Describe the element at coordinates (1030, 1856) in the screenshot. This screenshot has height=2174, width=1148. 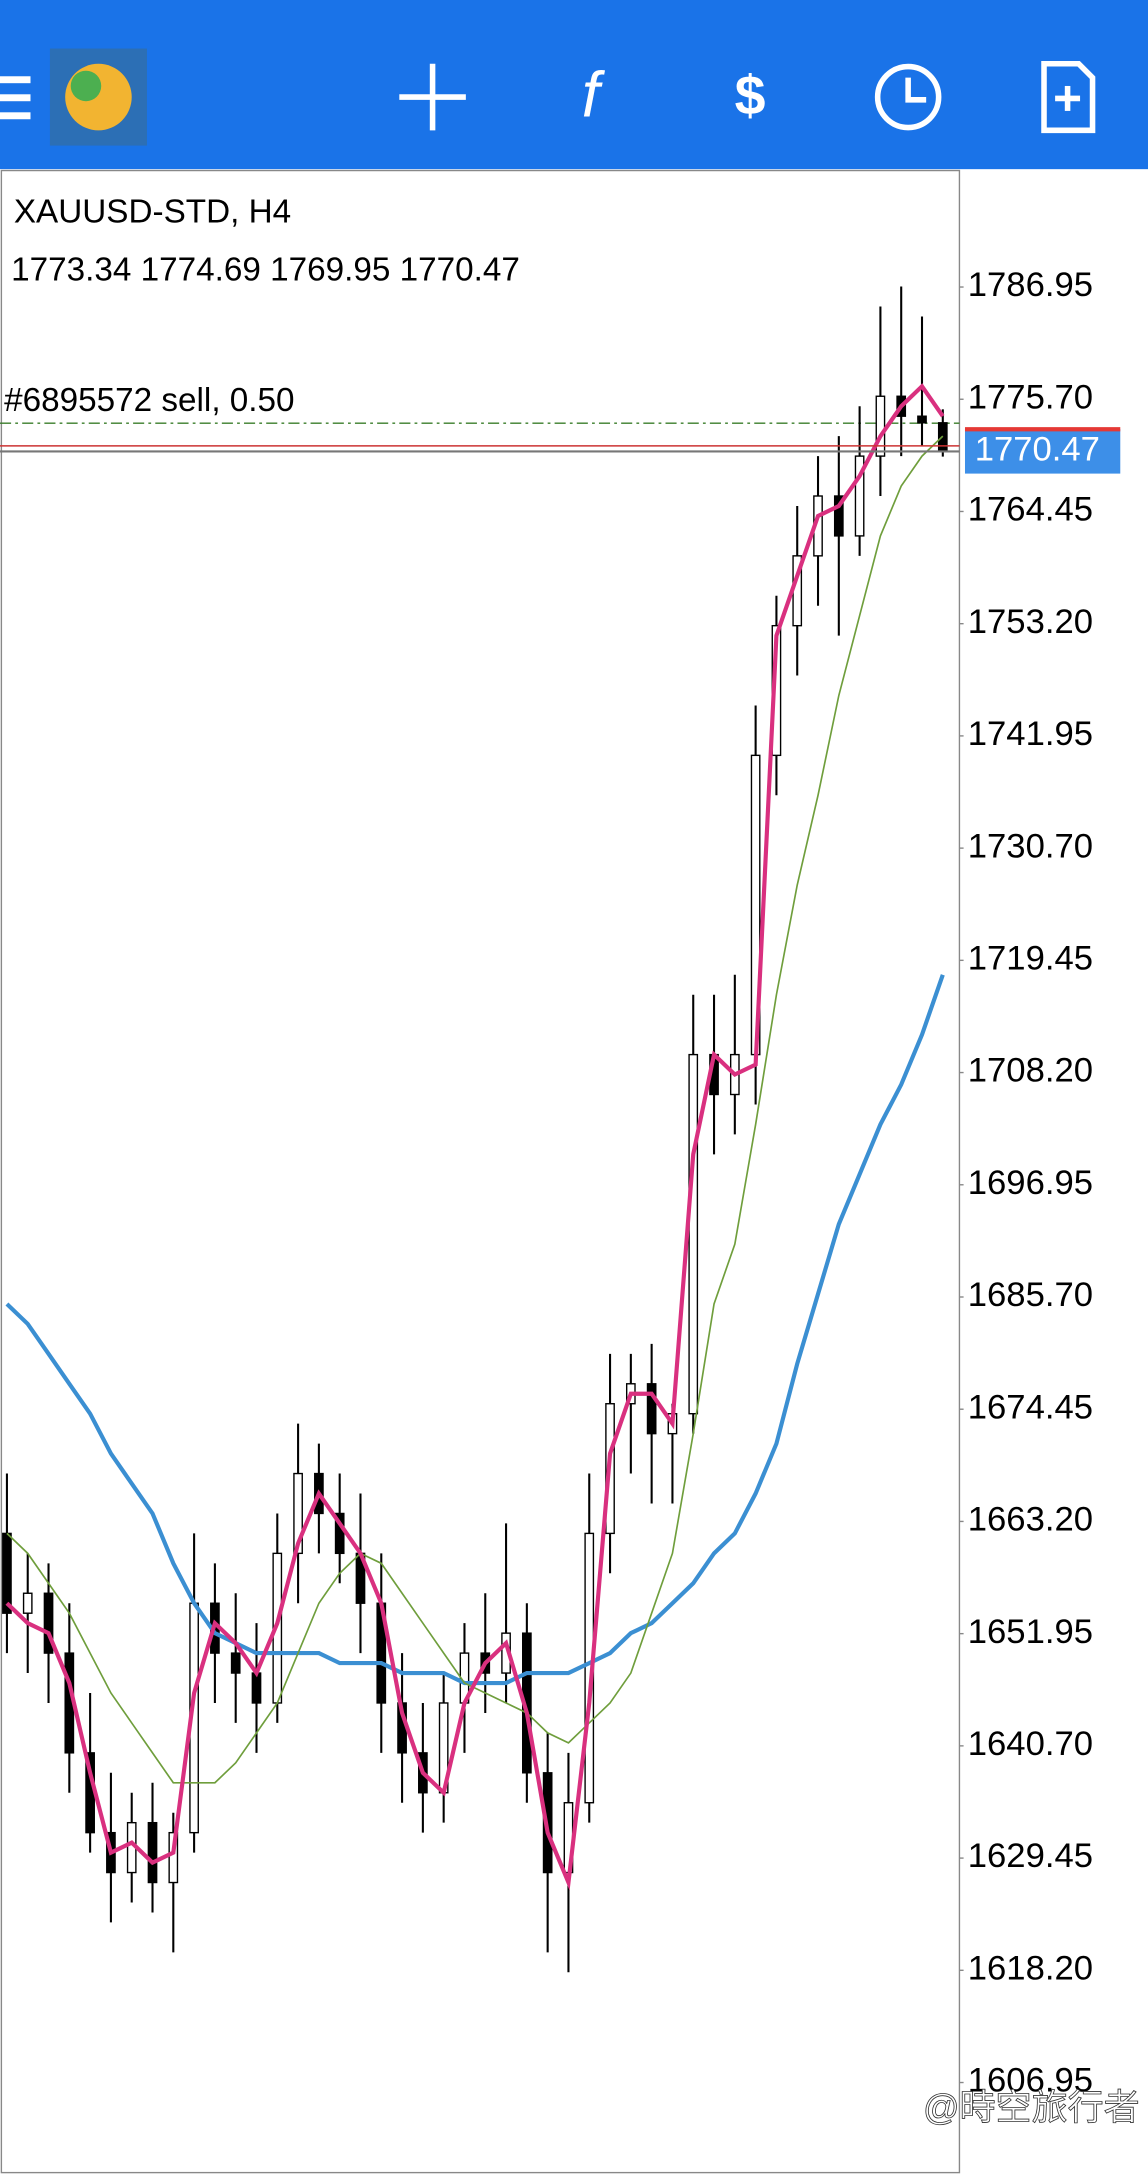
I see `y-tick-label: 1629.45` at that location.